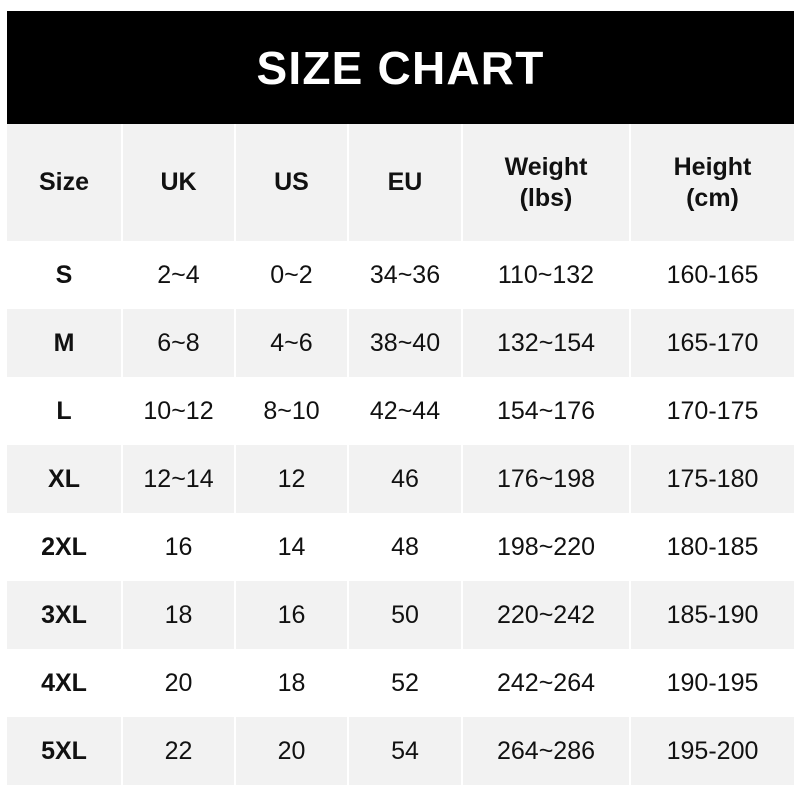 The height and width of the screenshot is (800, 800). I want to click on table-row: 5XL 22 20 54 264~286 195-200, so click(400, 751).